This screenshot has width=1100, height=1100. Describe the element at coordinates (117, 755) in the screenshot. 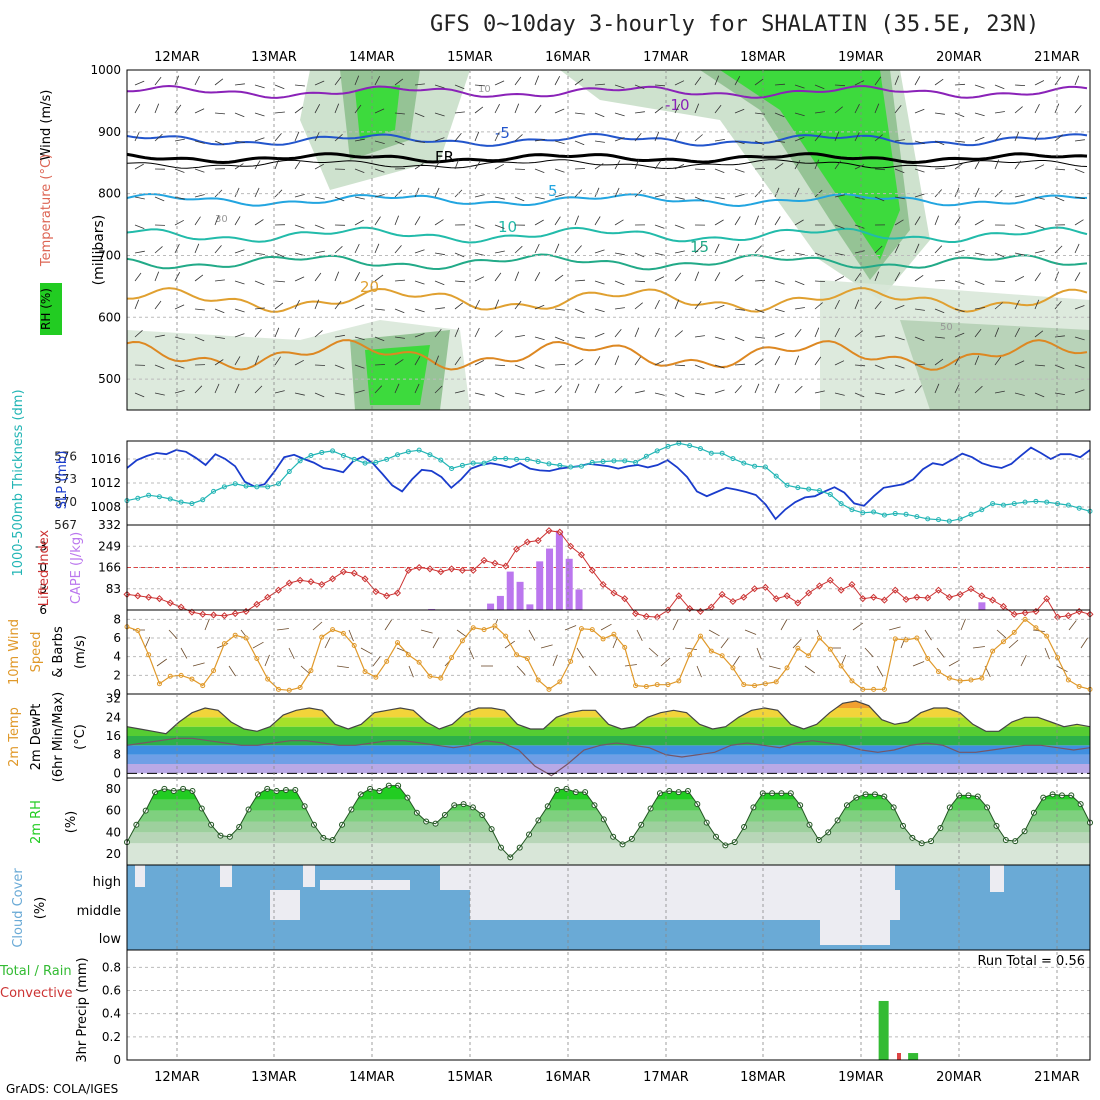

I see `temp-tick: 8` at that location.